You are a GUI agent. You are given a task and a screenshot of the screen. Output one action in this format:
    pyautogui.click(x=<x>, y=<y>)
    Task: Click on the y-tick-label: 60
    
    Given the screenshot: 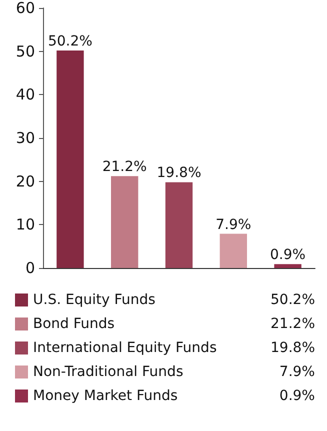 What is the action you would take?
    pyautogui.click(x=25, y=8)
    